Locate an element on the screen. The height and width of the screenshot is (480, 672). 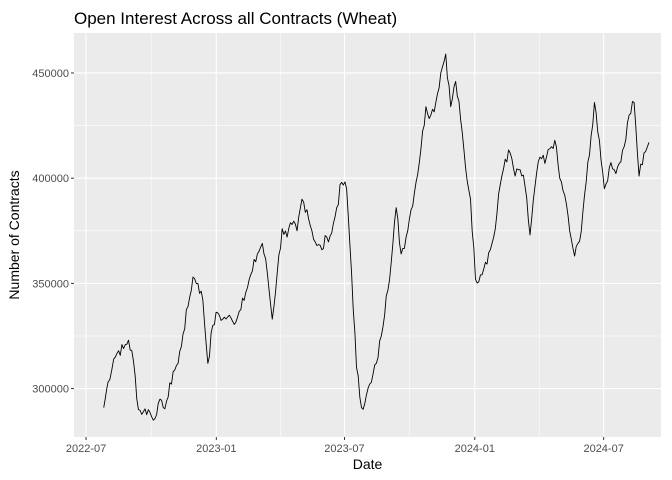
y-tick-label: 350000 is located at coordinates (50, 284).